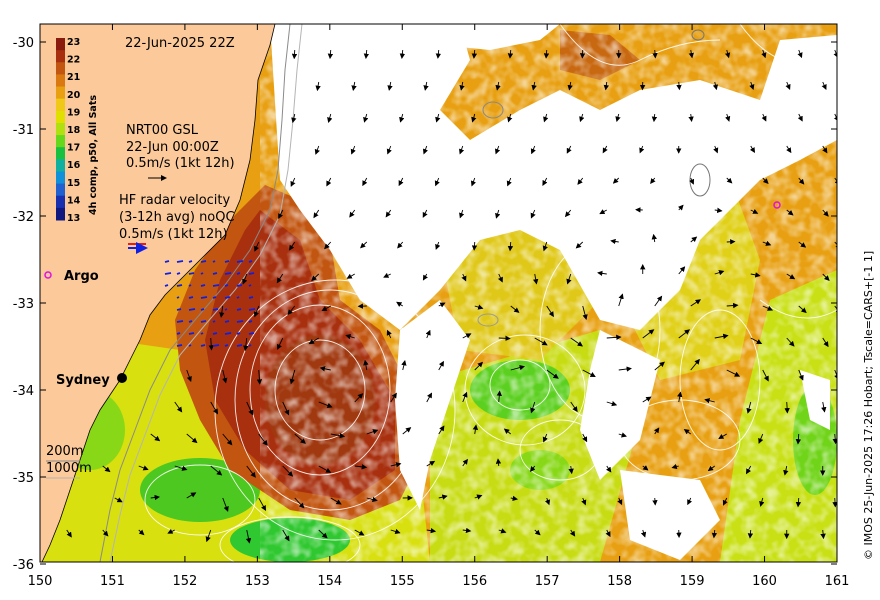  Describe the element at coordinates (60, 105) in the screenshot. I see `colorbar-swatch` at that location.